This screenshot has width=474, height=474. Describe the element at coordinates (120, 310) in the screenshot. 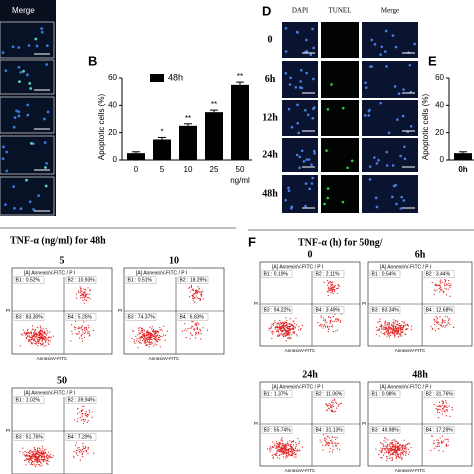

I see `plot-y-label: PI` at that location.